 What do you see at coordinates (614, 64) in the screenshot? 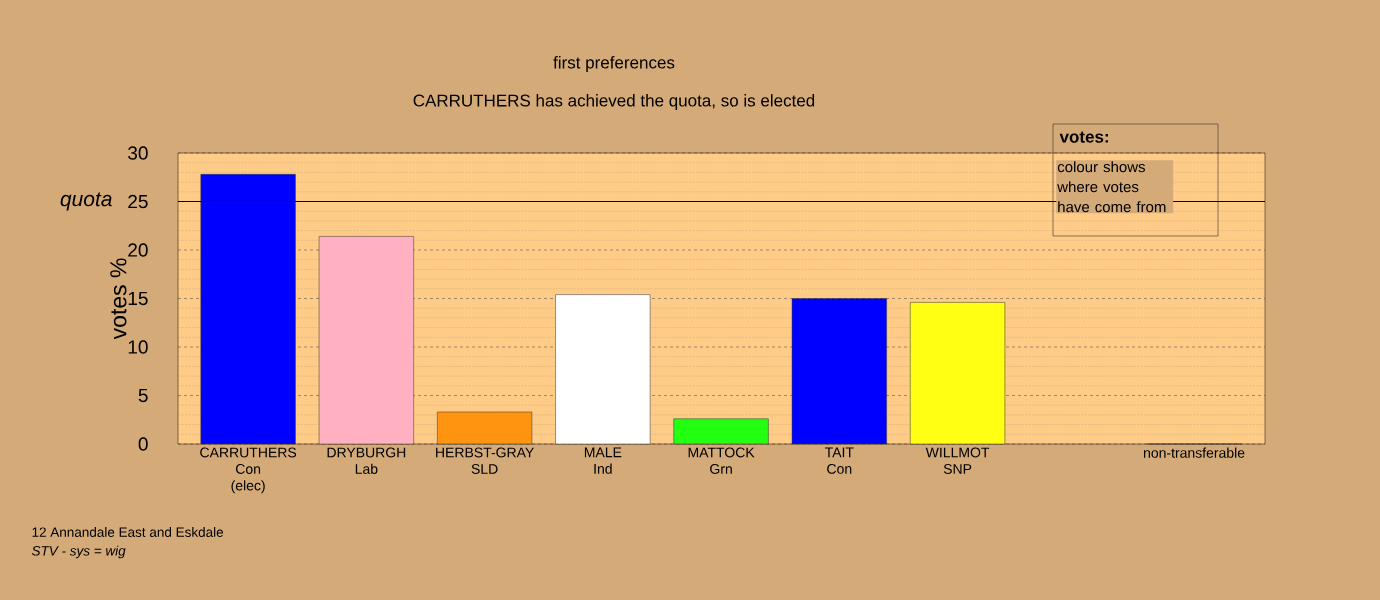
I see `chart-title: first preferences` at bounding box center [614, 64].